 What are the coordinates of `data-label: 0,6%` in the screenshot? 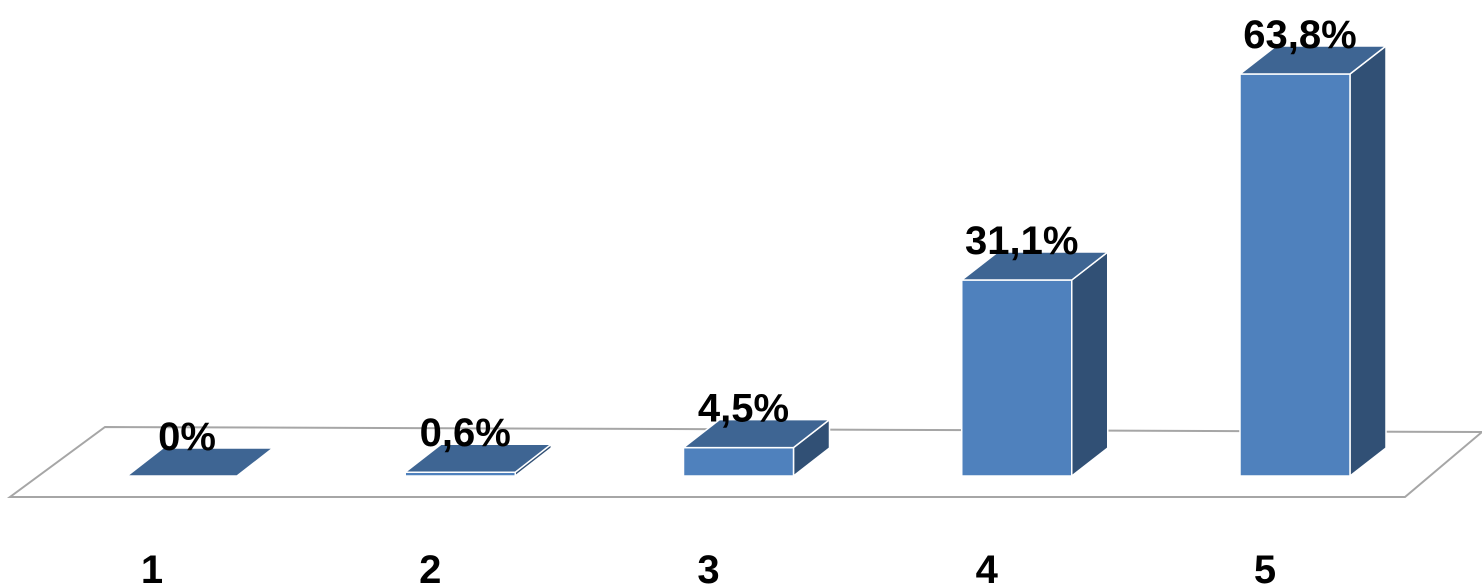 It's located at (465, 433).